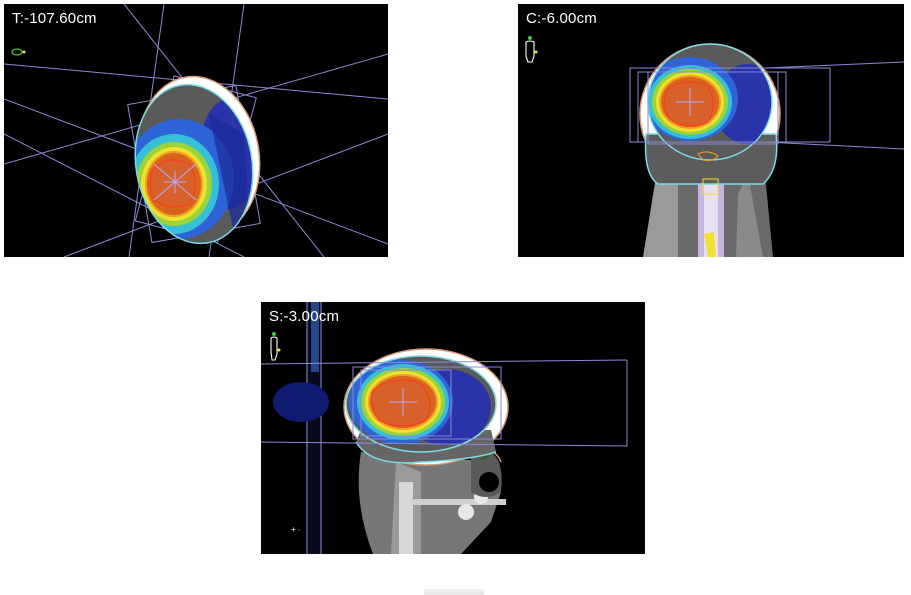  What do you see at coordinates (304, 316) in the screenshot?
I see `sagittal-plane-label: S:-3.00cm` at bounding box center [304, 316].